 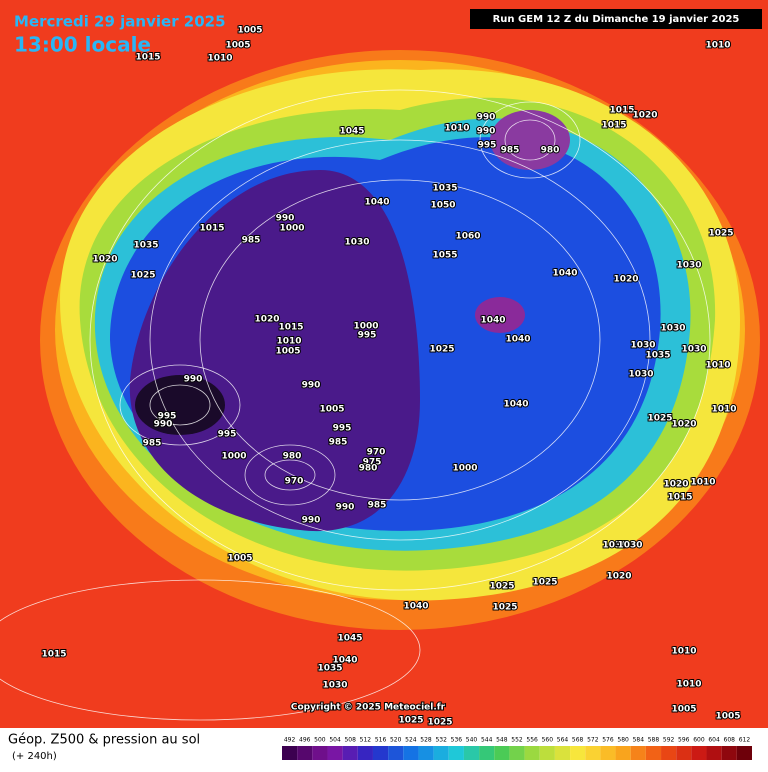 I want to click on scale-label: 524, so click(x=411, y=740).